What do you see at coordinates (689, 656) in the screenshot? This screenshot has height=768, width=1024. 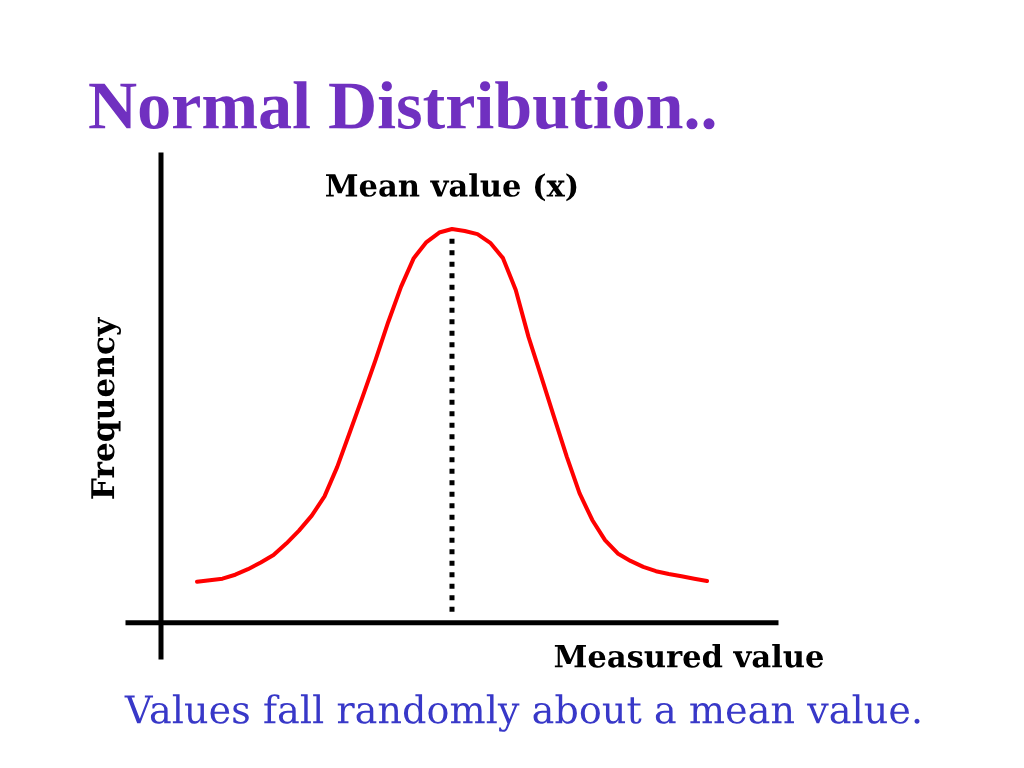 I see `x-axis-title: Measured value` at bounding box center [689, 656].